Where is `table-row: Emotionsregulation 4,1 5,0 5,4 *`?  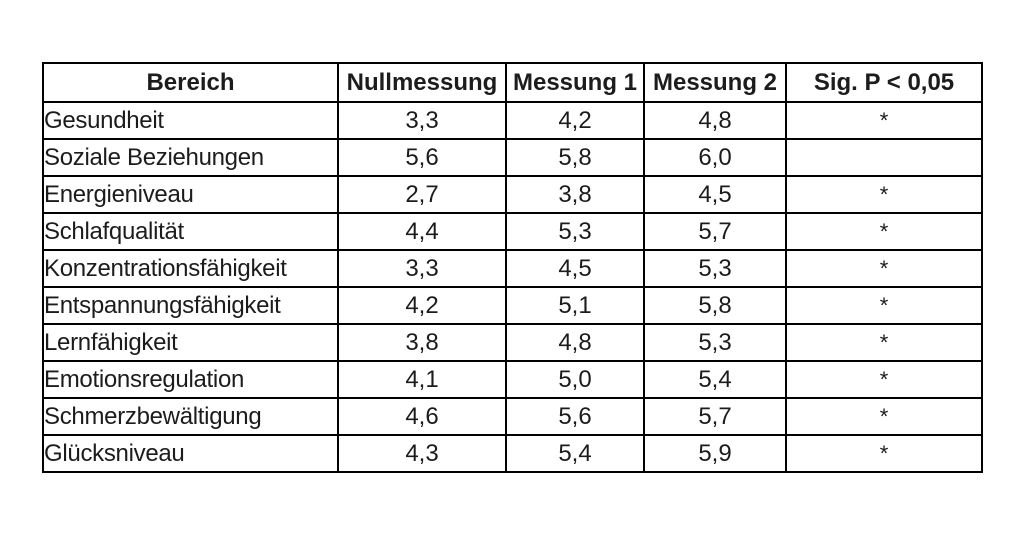 table-row: Emotionsregulation 4,1 5,0 5,4 * is located at coordinates (512, 379).